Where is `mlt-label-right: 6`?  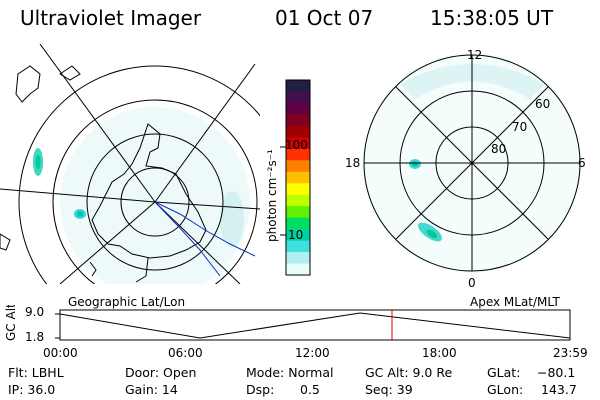 mlt-label-right: 6 is located at coordinates (582, 163).